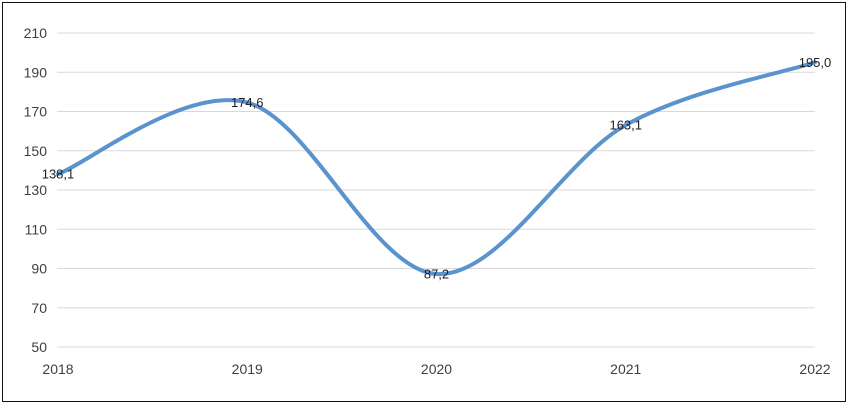 The width and height of the screenshot is (848, 404). What do you see at coordinates (36, 33) in the screenshot?
I see `y-tick-label: 210` at bounding box center [36, 33].